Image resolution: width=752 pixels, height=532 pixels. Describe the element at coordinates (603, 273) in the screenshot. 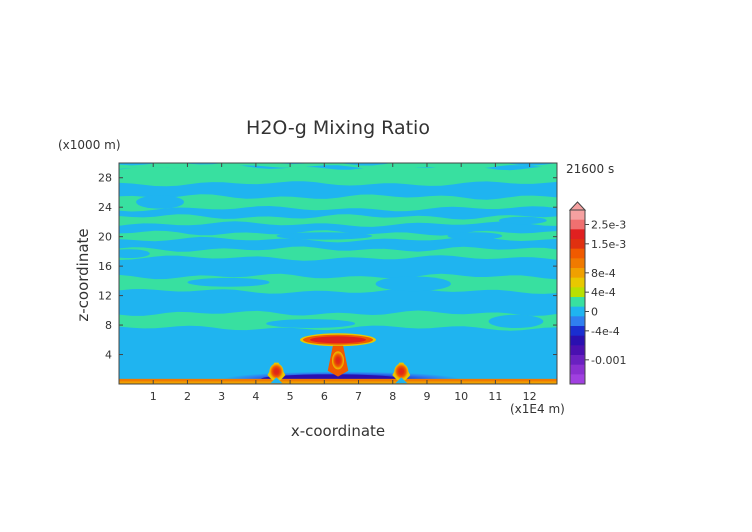

I see `colorbar-label: 8e-4` at that location.